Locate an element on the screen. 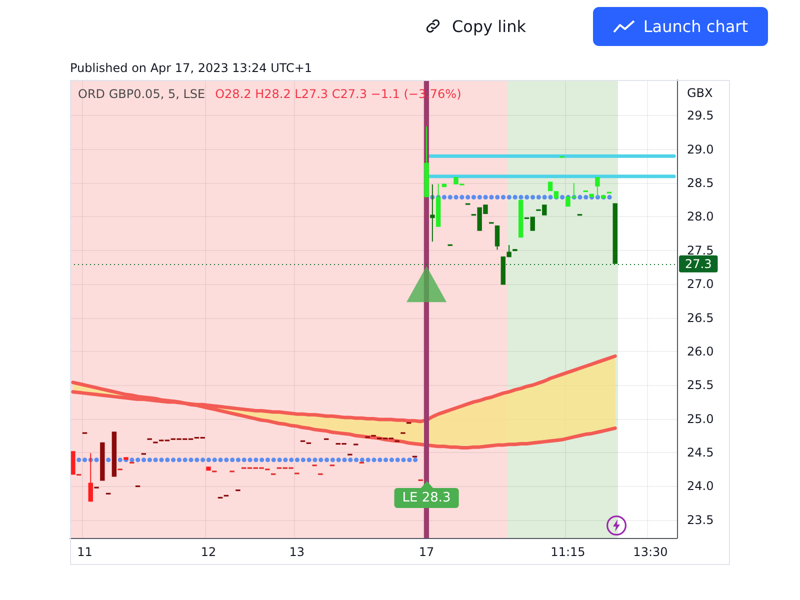 Image resolution: width=800 pixels, height=600 pixels. y-tick-label: 25.5 is located at coordinates (700, 385).